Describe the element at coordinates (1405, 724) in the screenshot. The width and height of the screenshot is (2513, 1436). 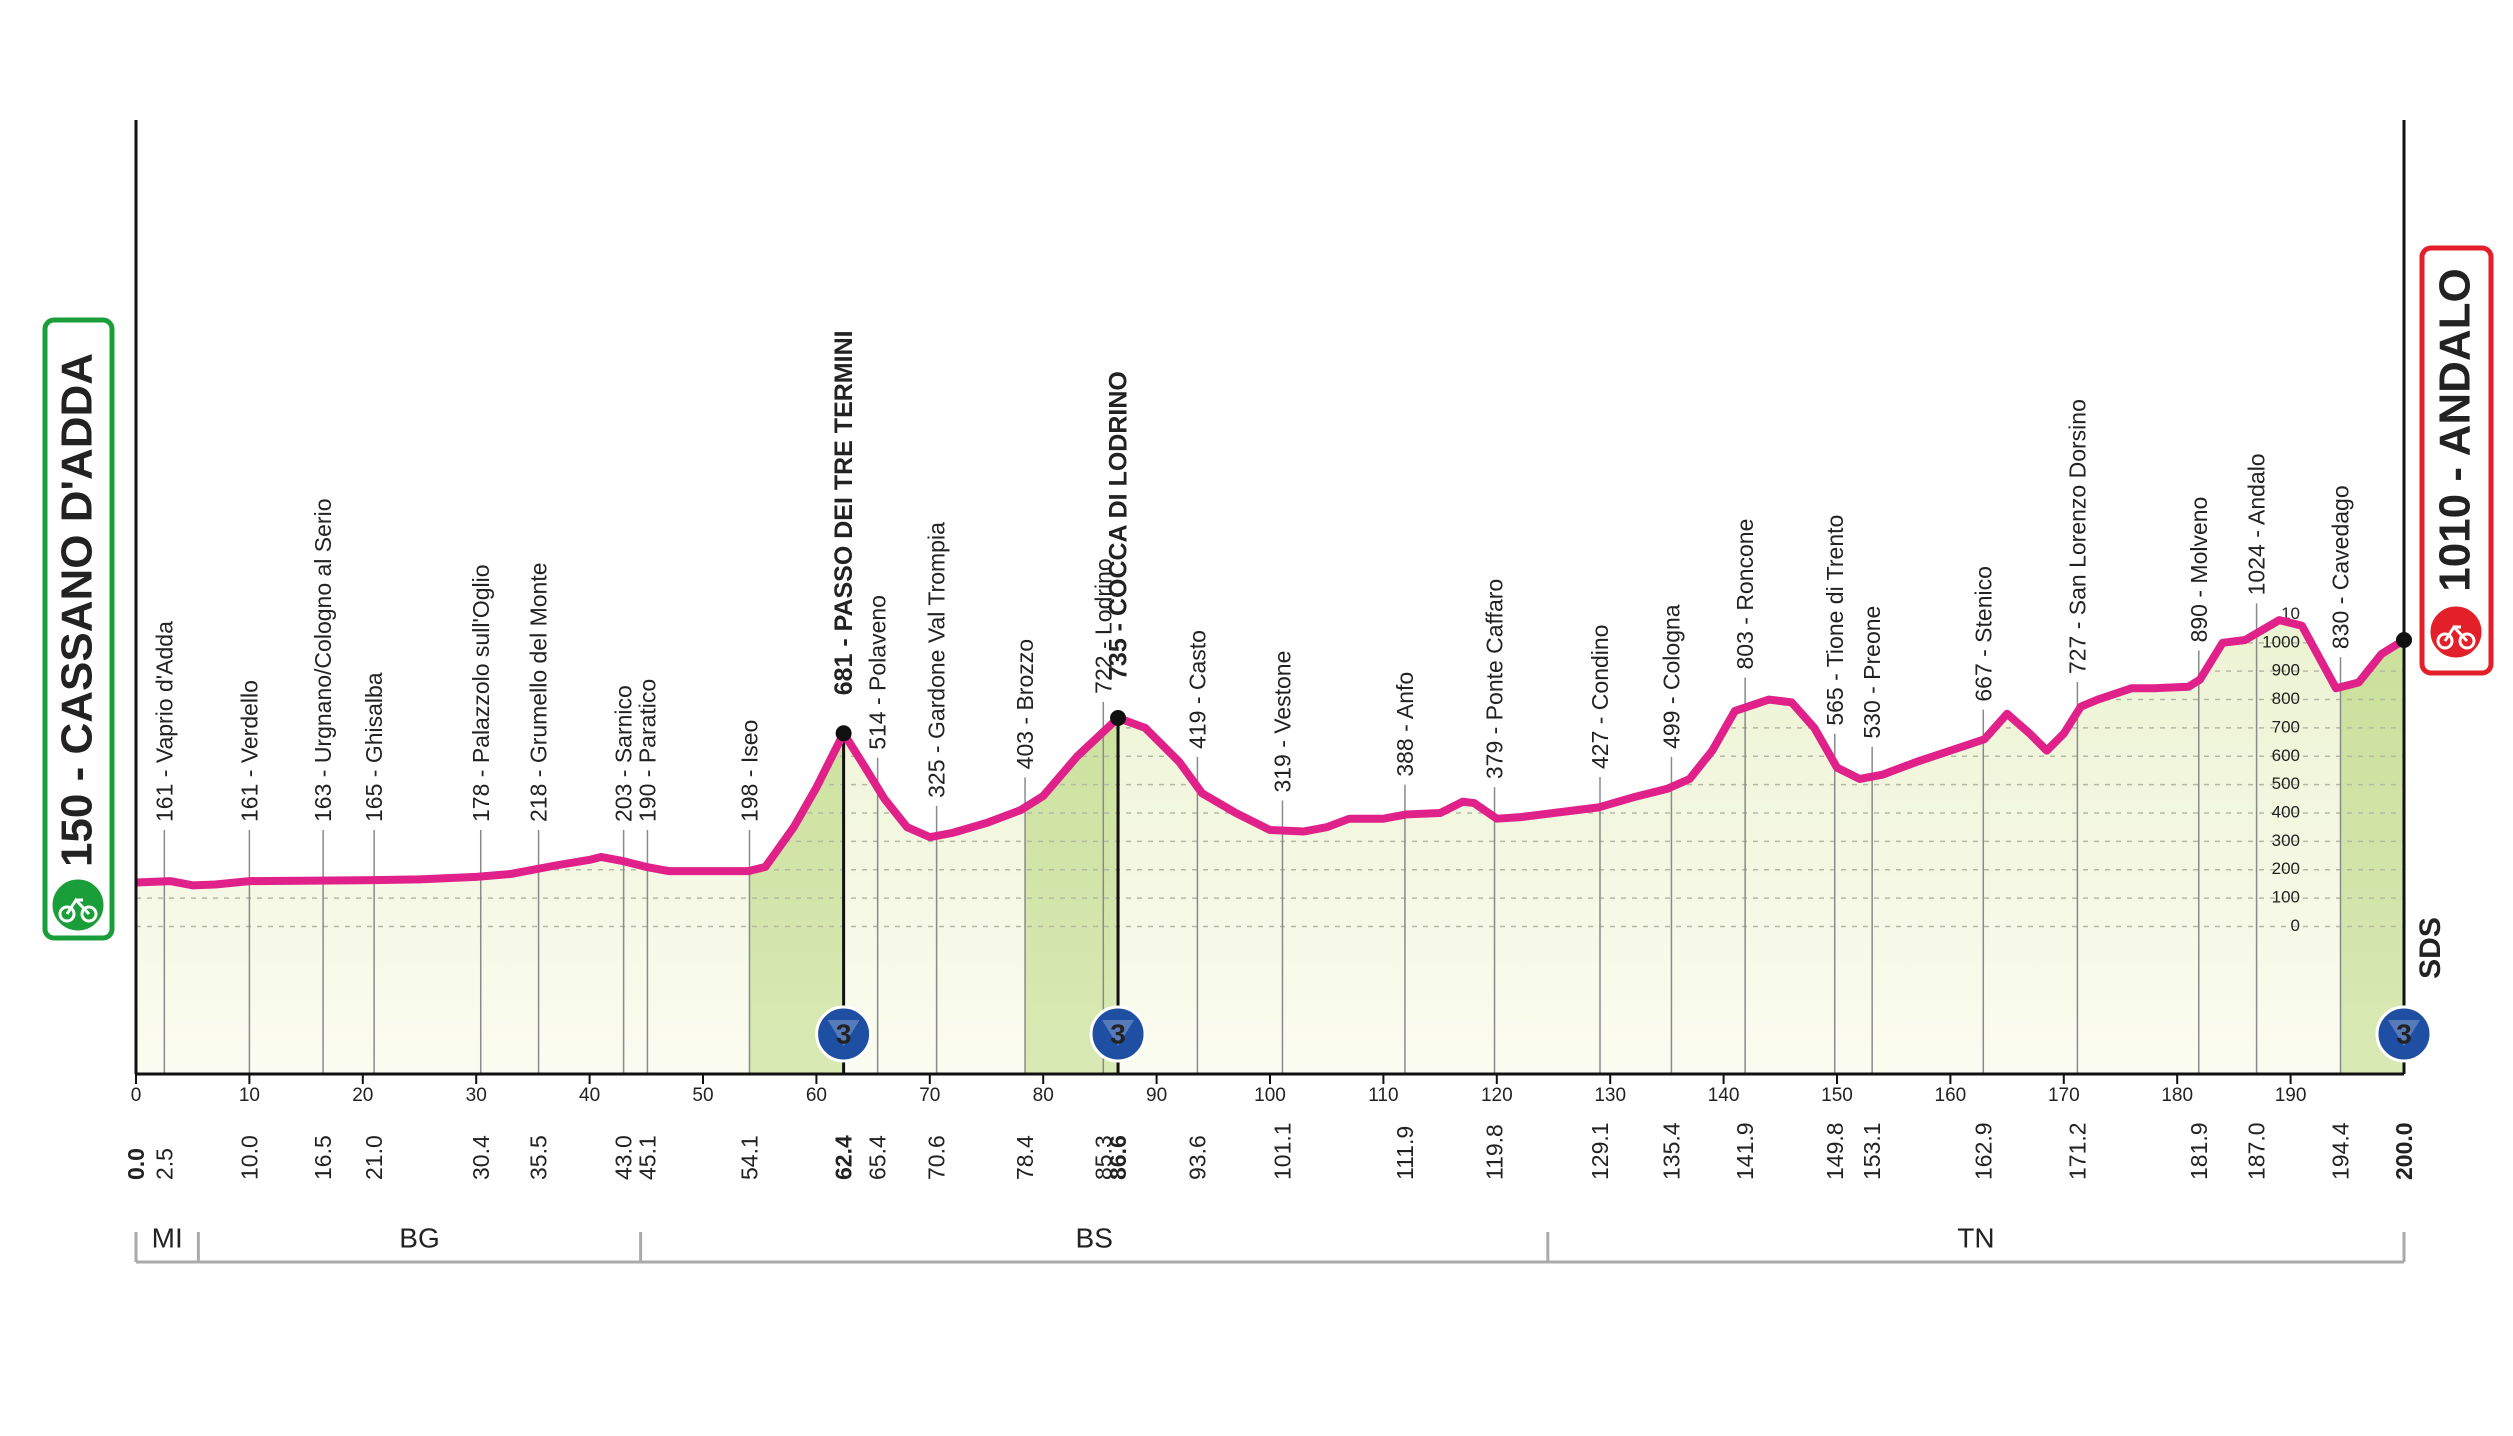
I see `waypoint-label: 388 - Anfo` at that location.